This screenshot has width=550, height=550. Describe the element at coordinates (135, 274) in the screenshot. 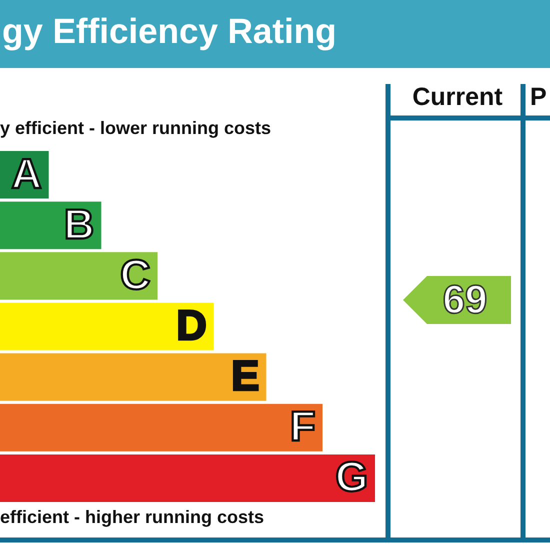

I see `y-tick-label: C` at that location.